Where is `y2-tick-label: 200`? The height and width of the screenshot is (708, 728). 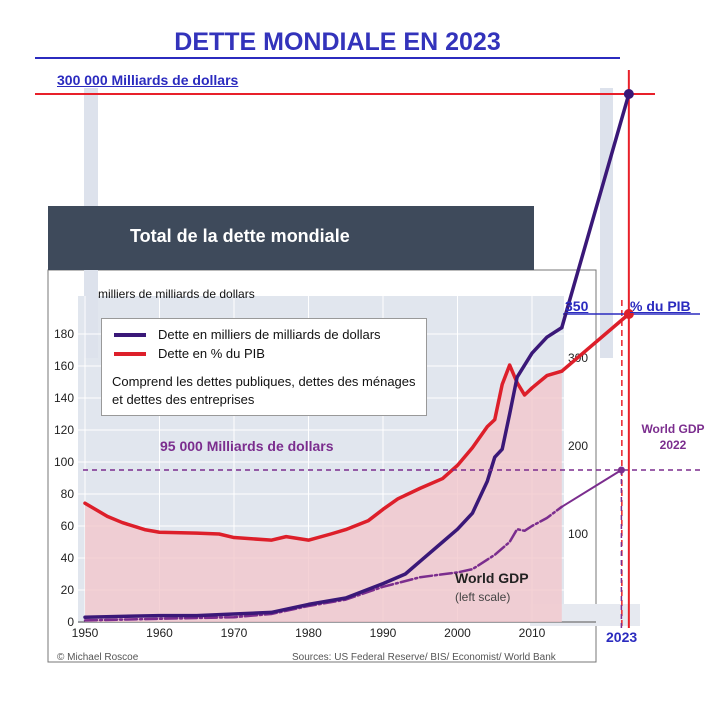
y2-tick-label: 200 is located at coordinates (578, 446).